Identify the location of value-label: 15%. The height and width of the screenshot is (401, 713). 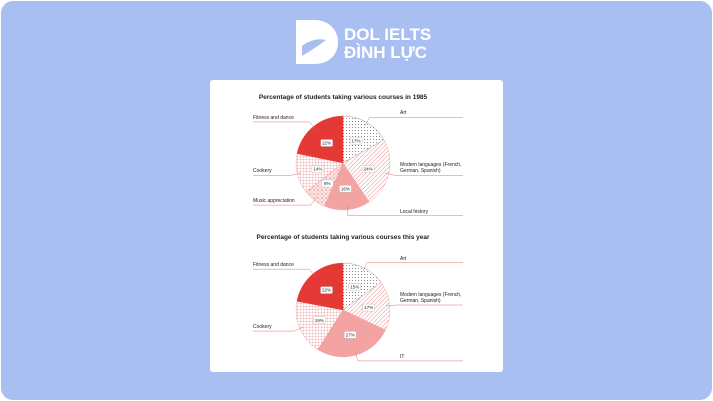
(354, 287).